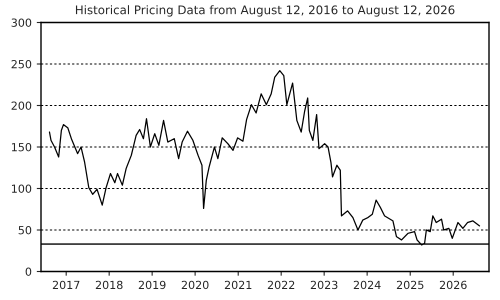  Describe the element at coordinates (238, 285) in the screenshot. I see `x-tick-label: 2021` at that location.